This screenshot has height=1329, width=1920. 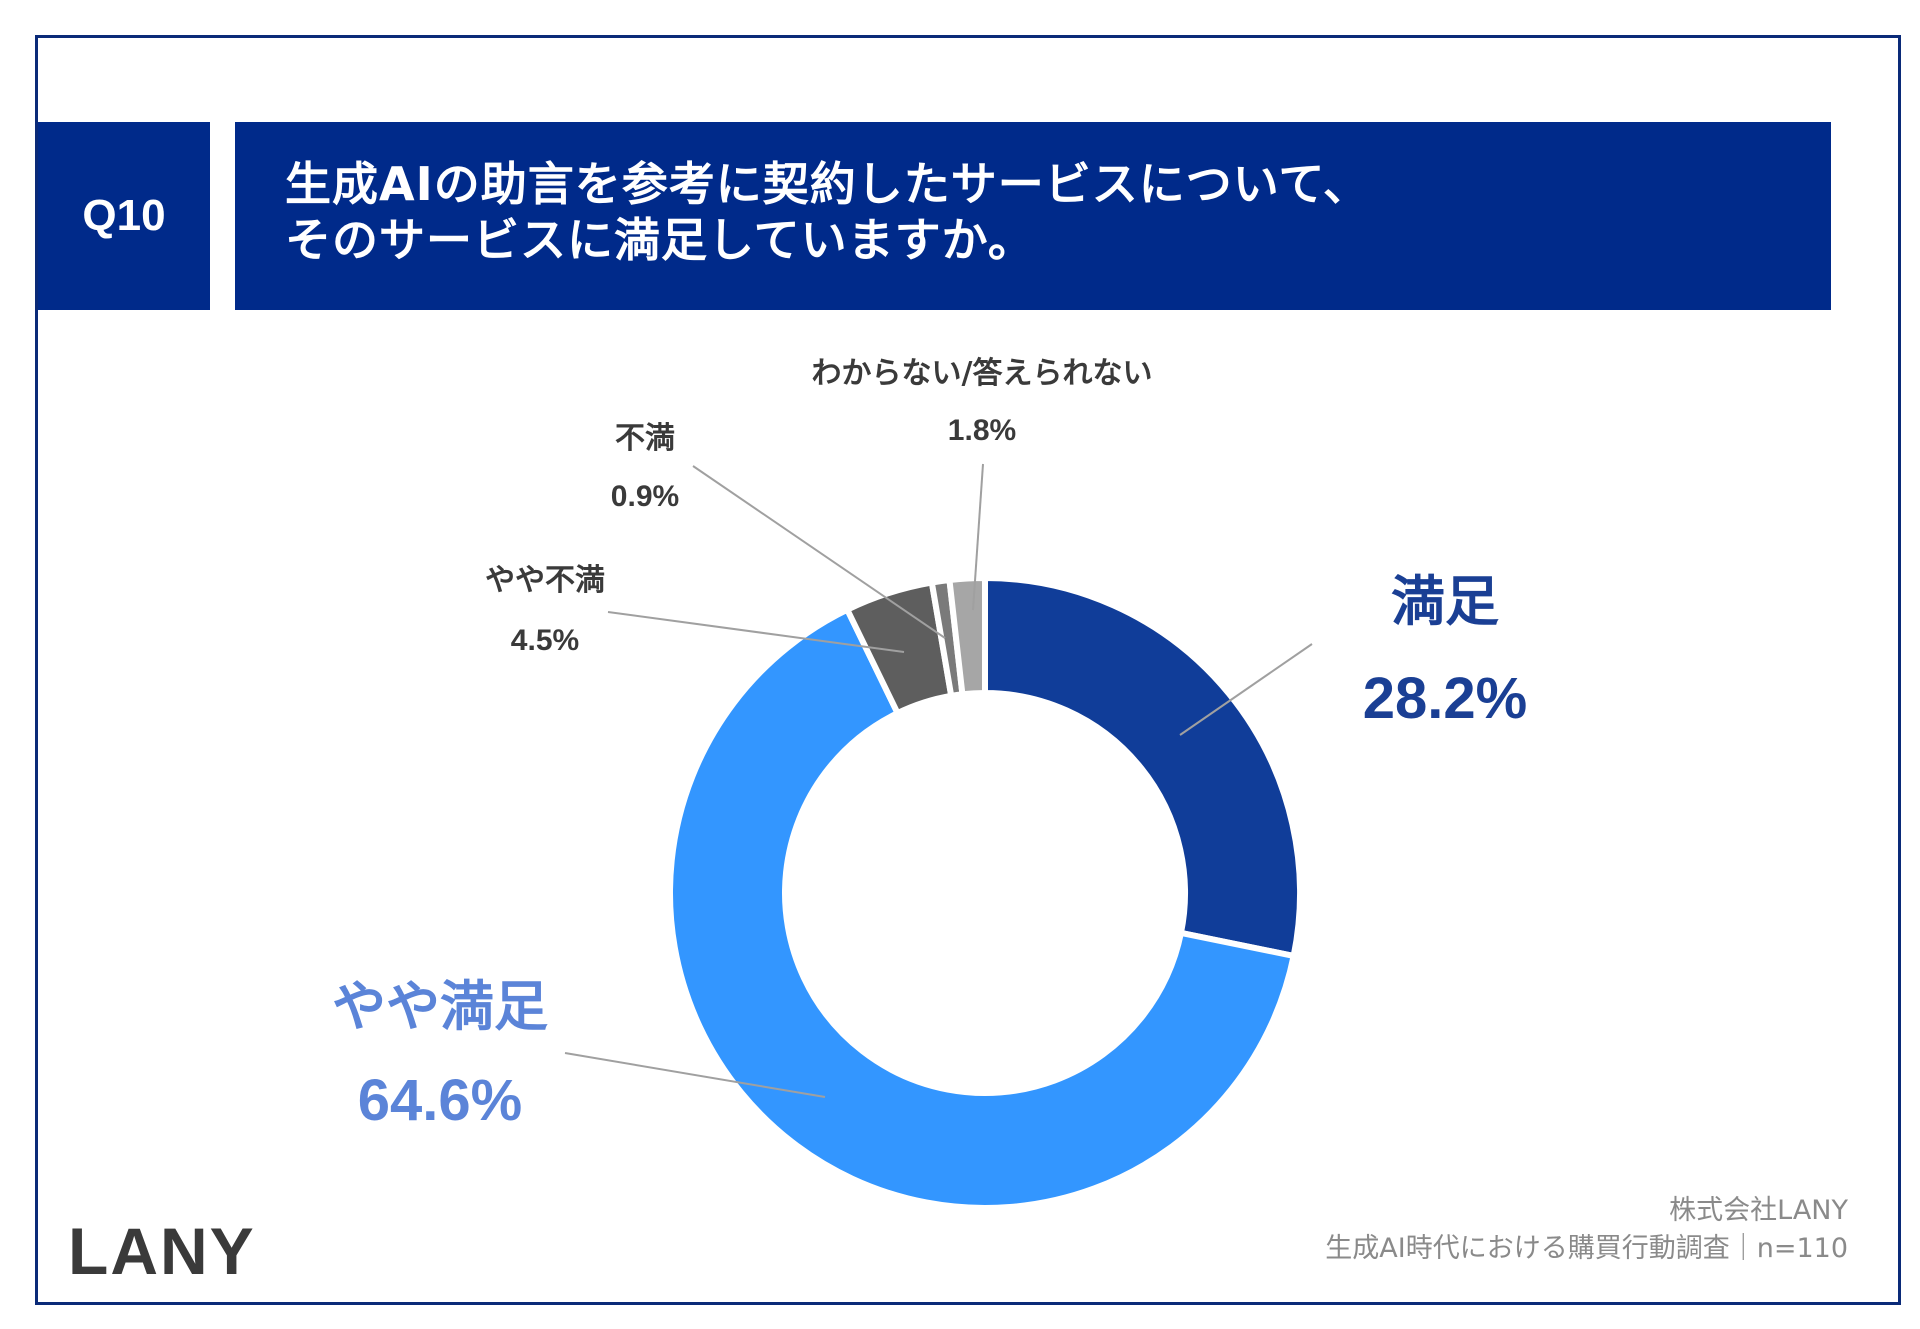 I want to click on value-label-somewhat-satisfied: 64.6%, so click(x=440, y=1100).